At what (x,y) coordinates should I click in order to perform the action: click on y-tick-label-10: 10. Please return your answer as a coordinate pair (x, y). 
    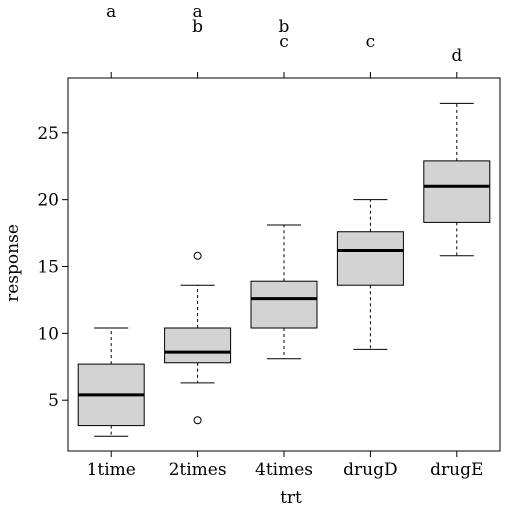
    Looking at the image, I should click on (48, 334).